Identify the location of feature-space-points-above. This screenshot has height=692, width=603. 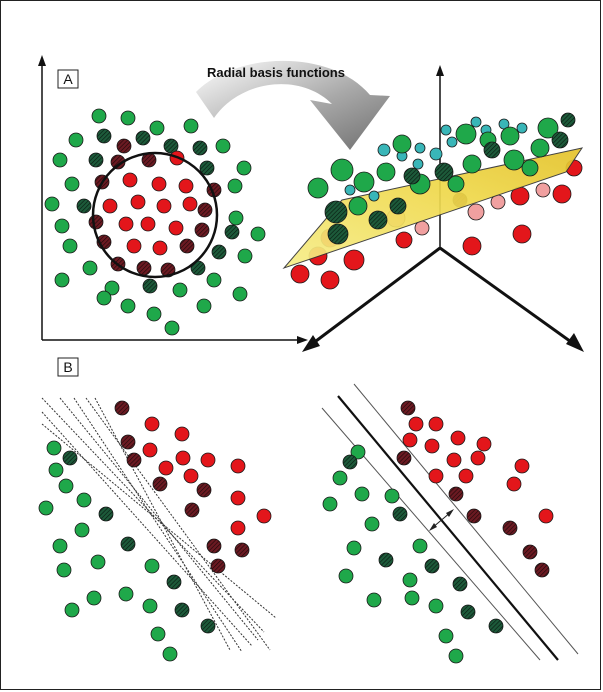
(441, 178).